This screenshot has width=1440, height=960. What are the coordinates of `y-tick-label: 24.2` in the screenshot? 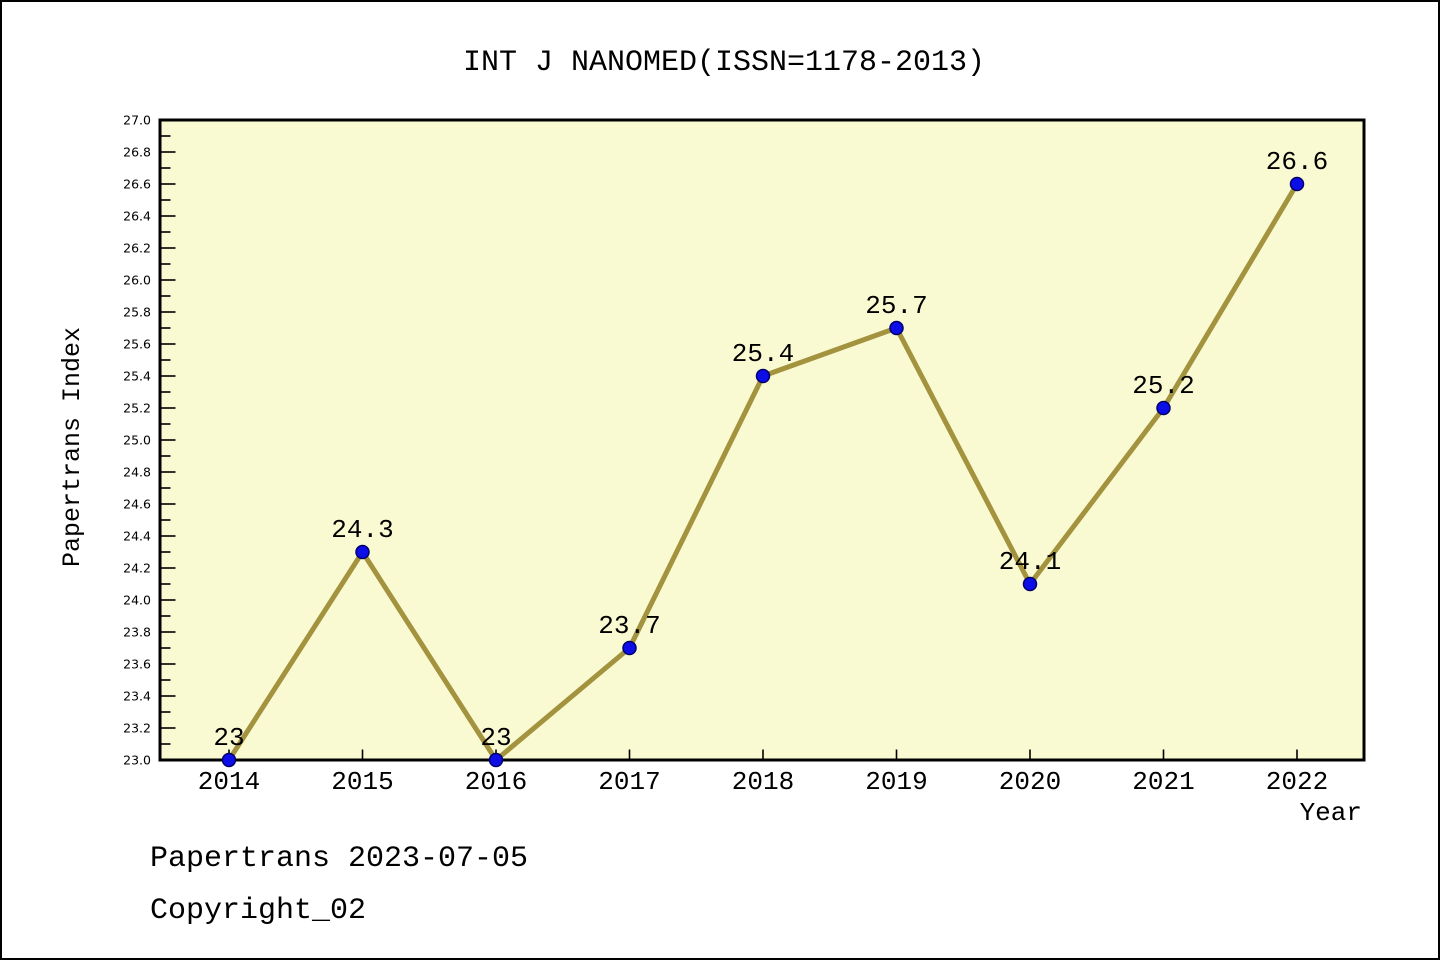 It's located at (137, 568).